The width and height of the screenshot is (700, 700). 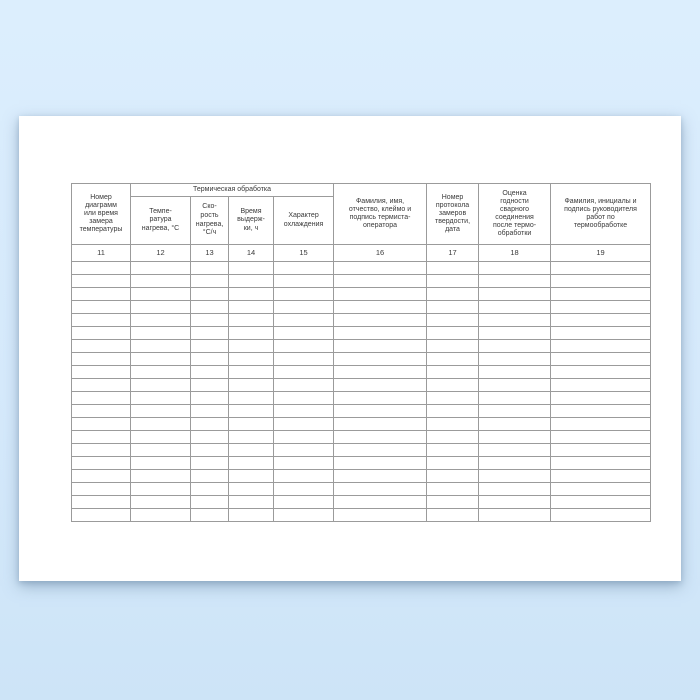 I want to click on column-number-cell: 18, so click(x=515, y=253).